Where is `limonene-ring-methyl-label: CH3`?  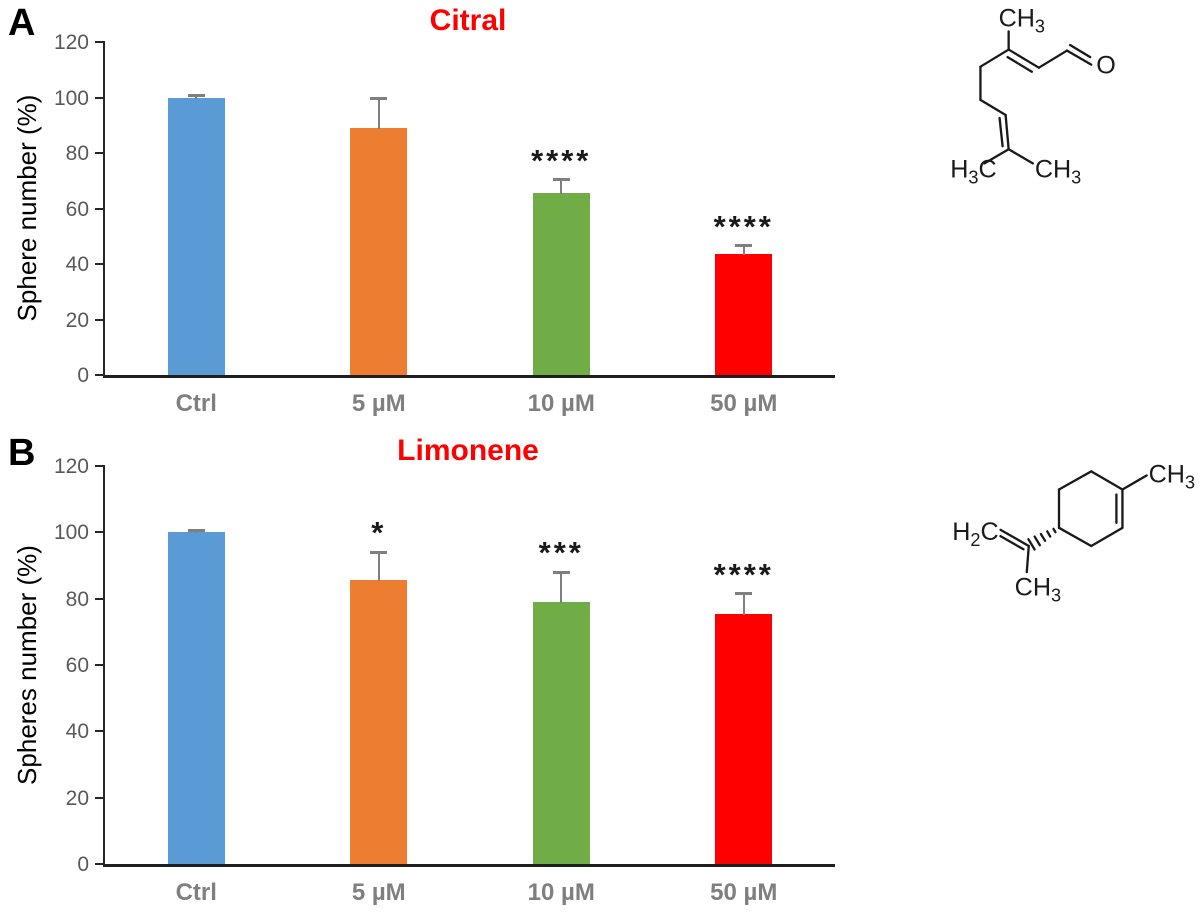
limonene-ring-methyl-label: CH3 is located at coordinates (1172, 477).